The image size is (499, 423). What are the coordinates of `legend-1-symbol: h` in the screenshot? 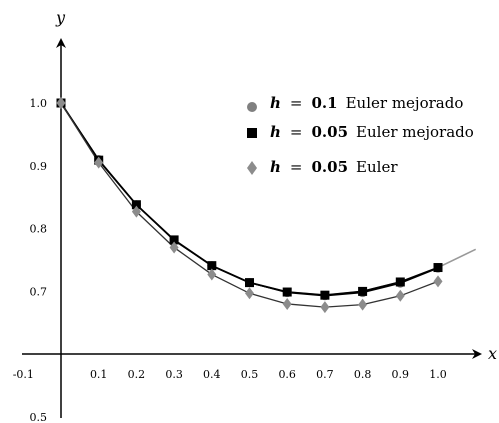 It's located at (275, 103).